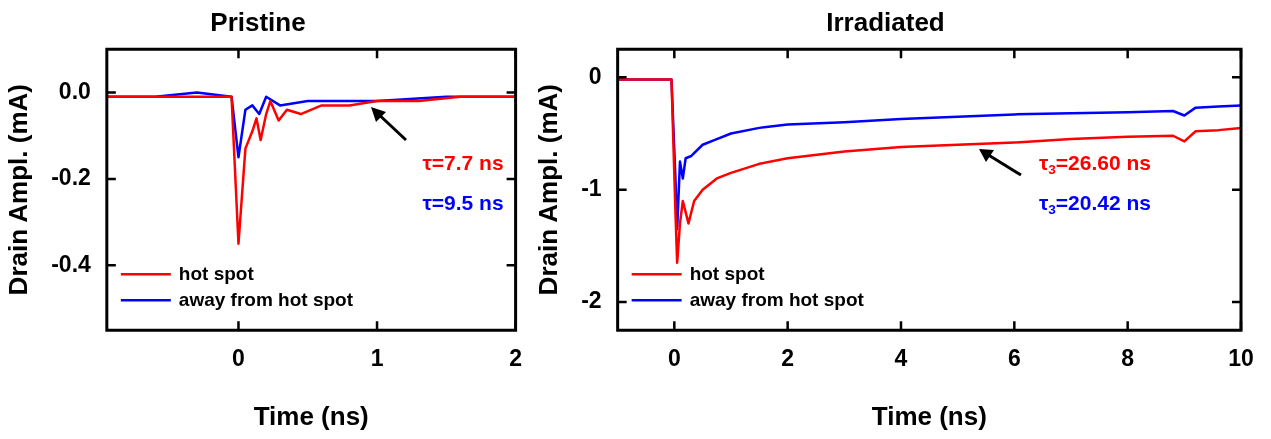 This screenshot has height=439, width=1271. I want to click on annotation: τ=9.5 ns, so click(463, 202).